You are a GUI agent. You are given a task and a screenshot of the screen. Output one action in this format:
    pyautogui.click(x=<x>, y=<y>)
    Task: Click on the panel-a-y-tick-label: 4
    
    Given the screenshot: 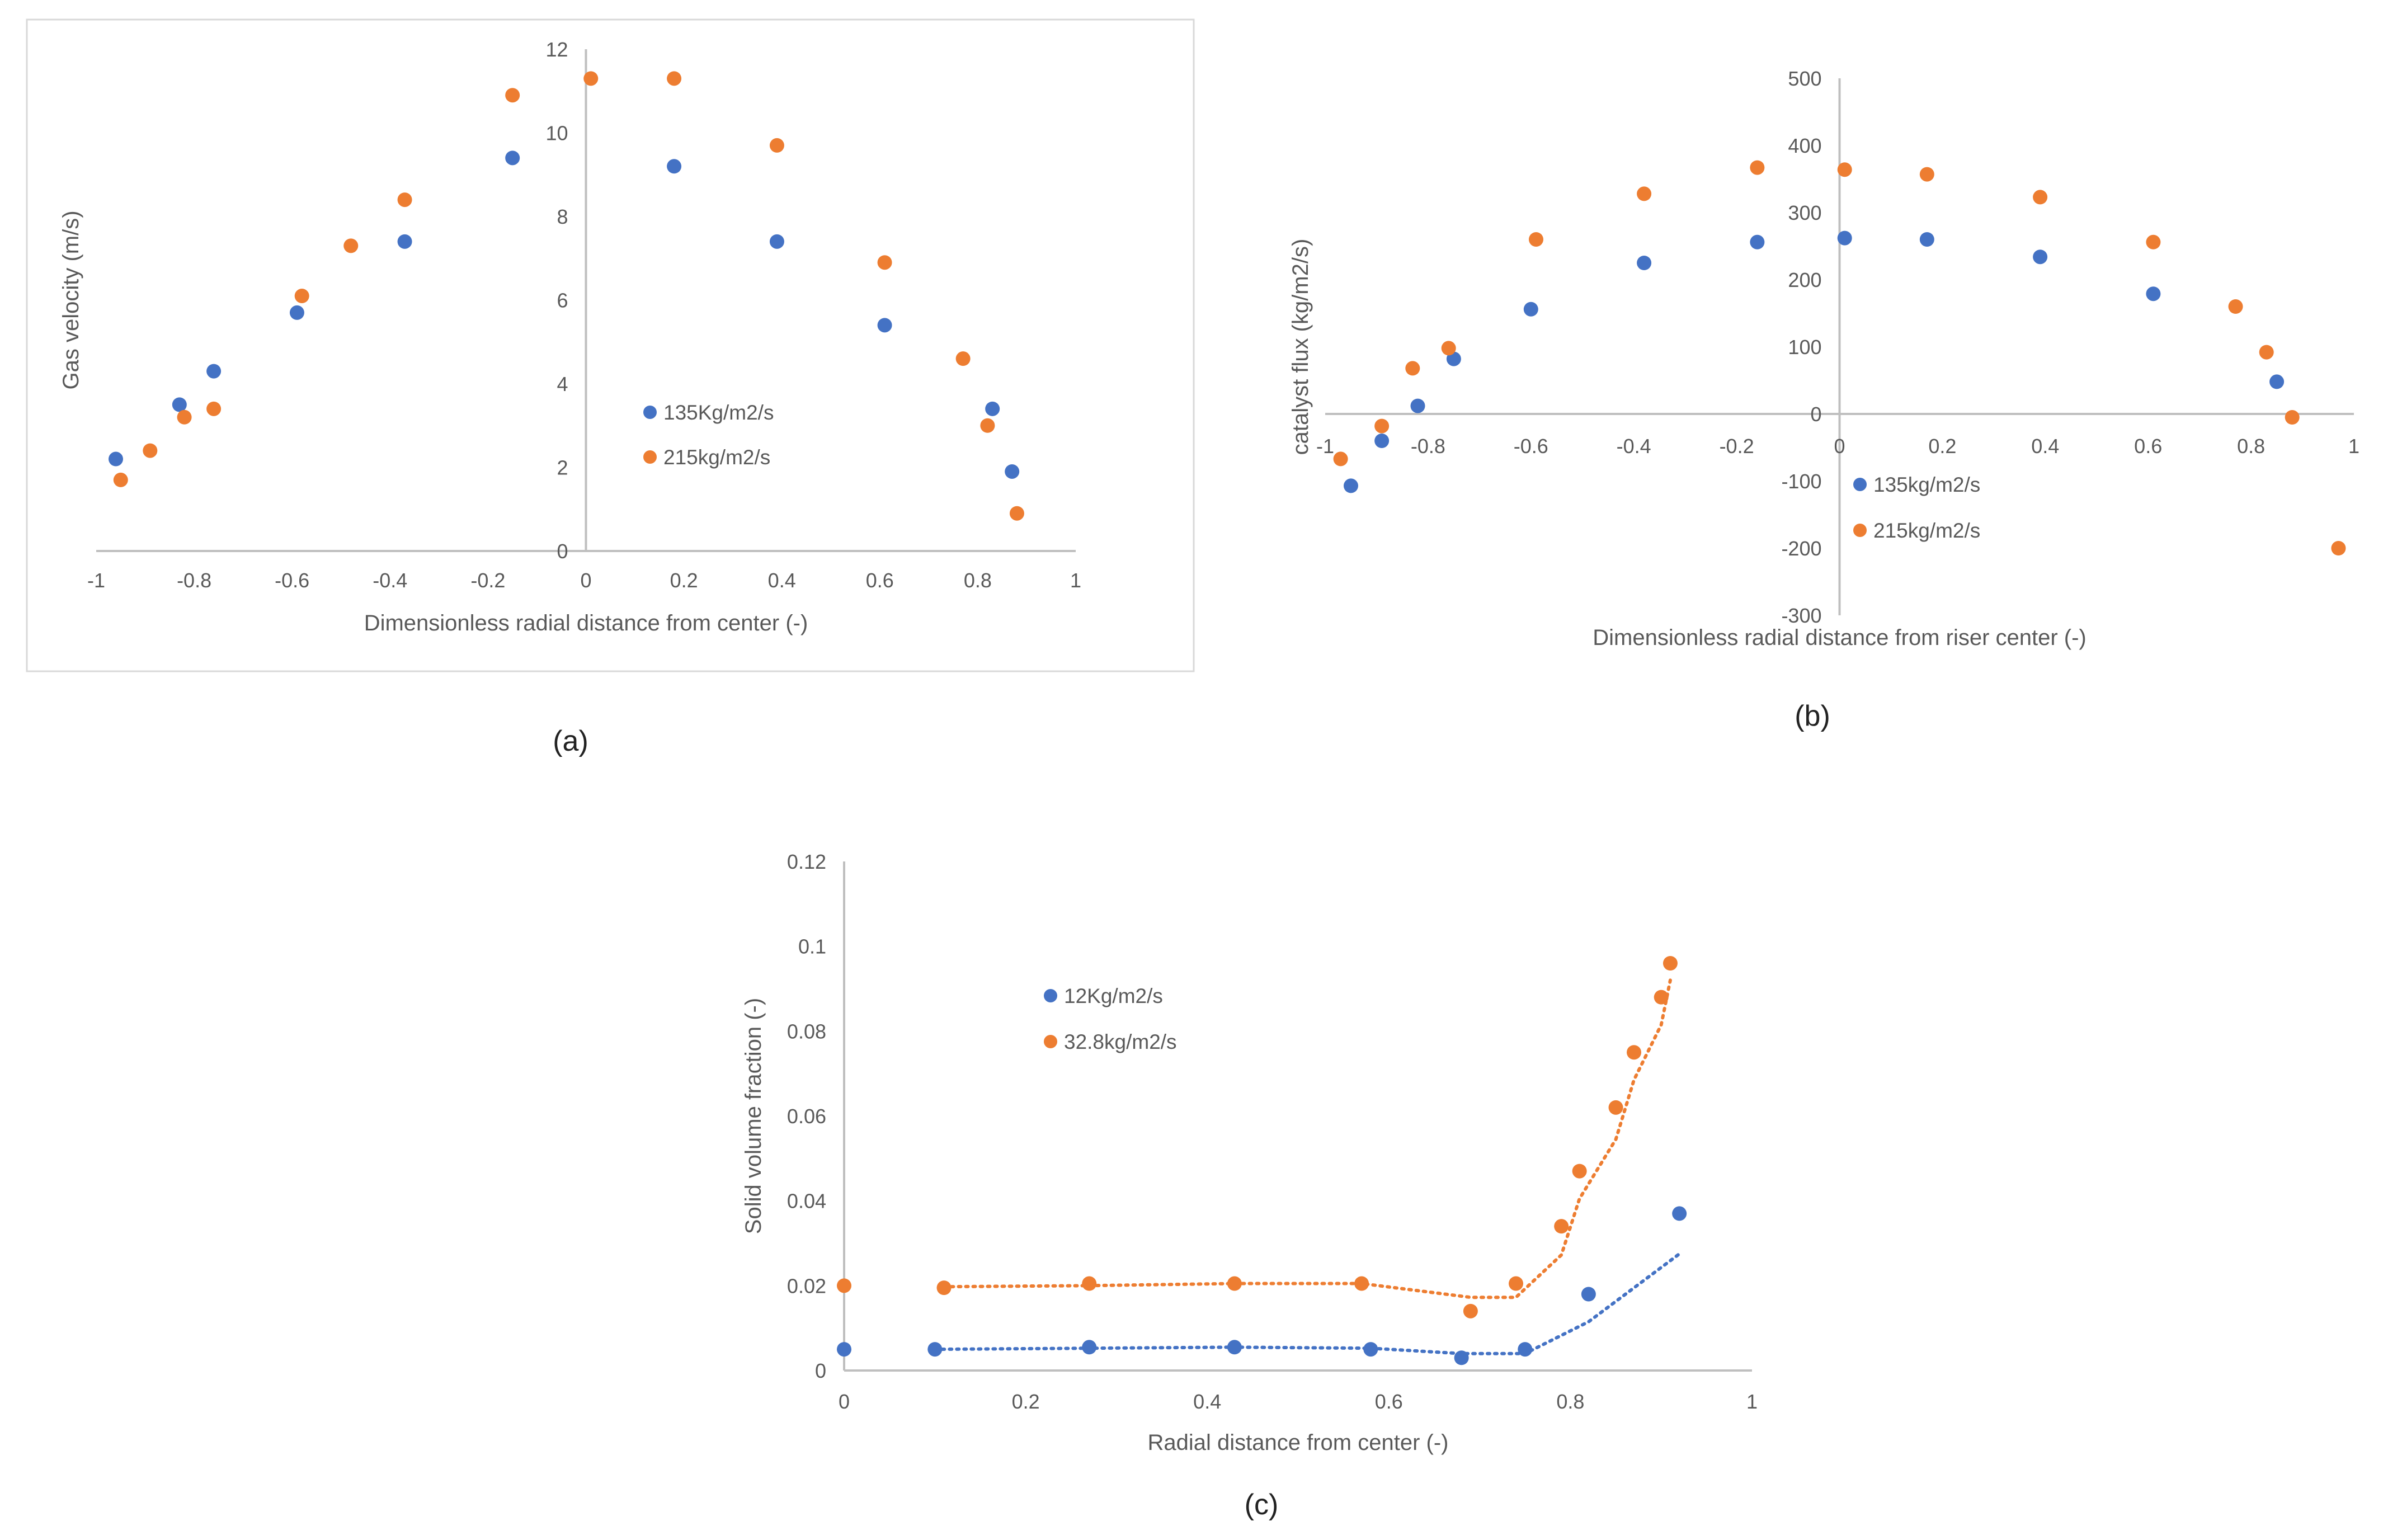 What is the action you would take?
    pyautogui.click(x=562, y=384)
    